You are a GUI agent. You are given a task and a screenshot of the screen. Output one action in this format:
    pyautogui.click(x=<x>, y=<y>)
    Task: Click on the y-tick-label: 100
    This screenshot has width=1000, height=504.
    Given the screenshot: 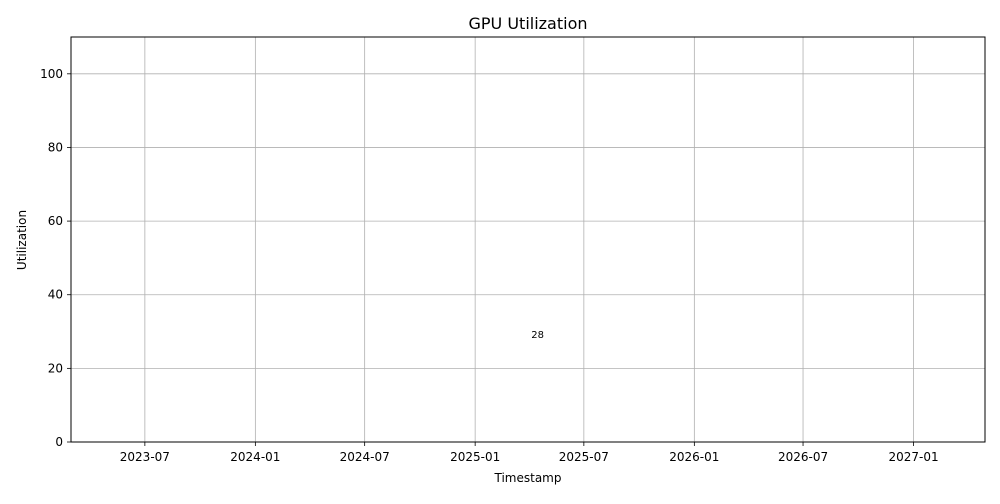 What is the action you would take?
    pyautogui.click(x=51, y=74)
    